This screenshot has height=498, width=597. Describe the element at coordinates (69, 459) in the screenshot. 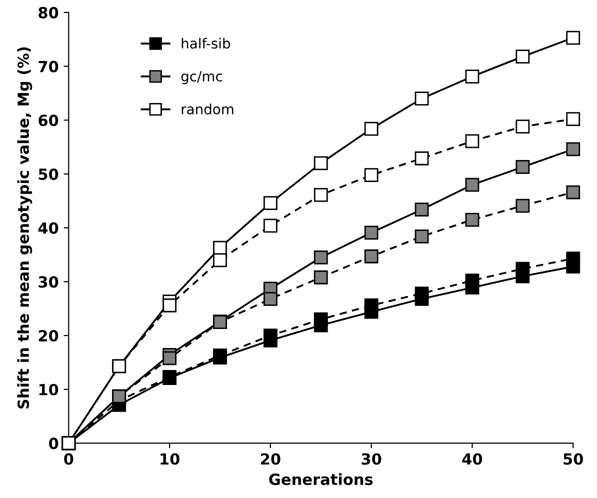

I see `x-tick-label: 0` at that location.